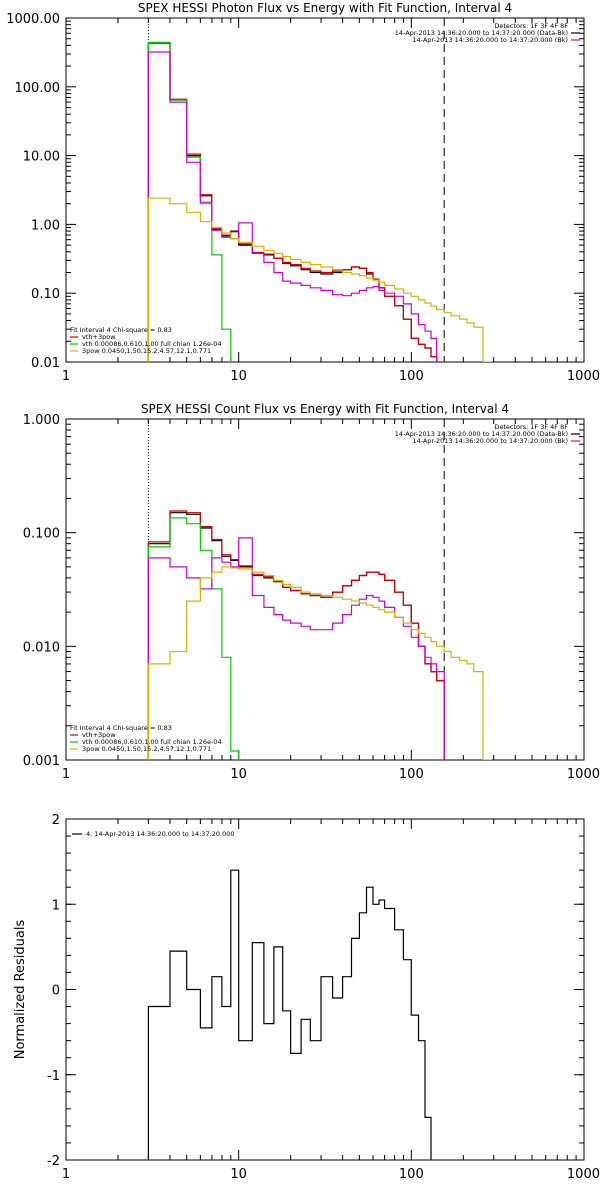 The height and width of the screenshot is (1200, 600). I want to click on y-tick-label: 10.00, so click(41, 157).